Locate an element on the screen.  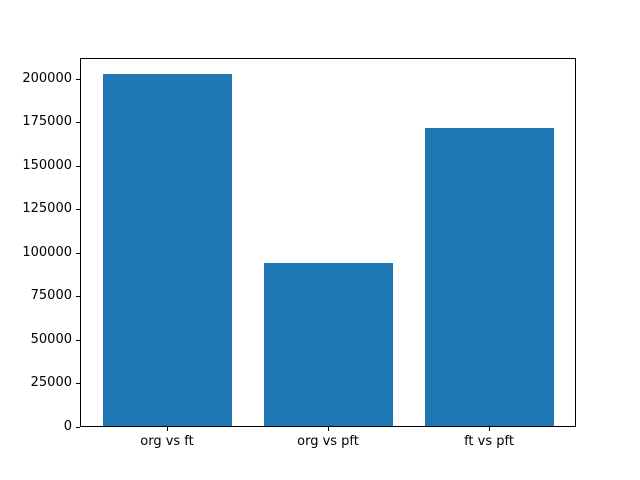
x-tick-label: ft vs pft is located at coordinates (489, 441).